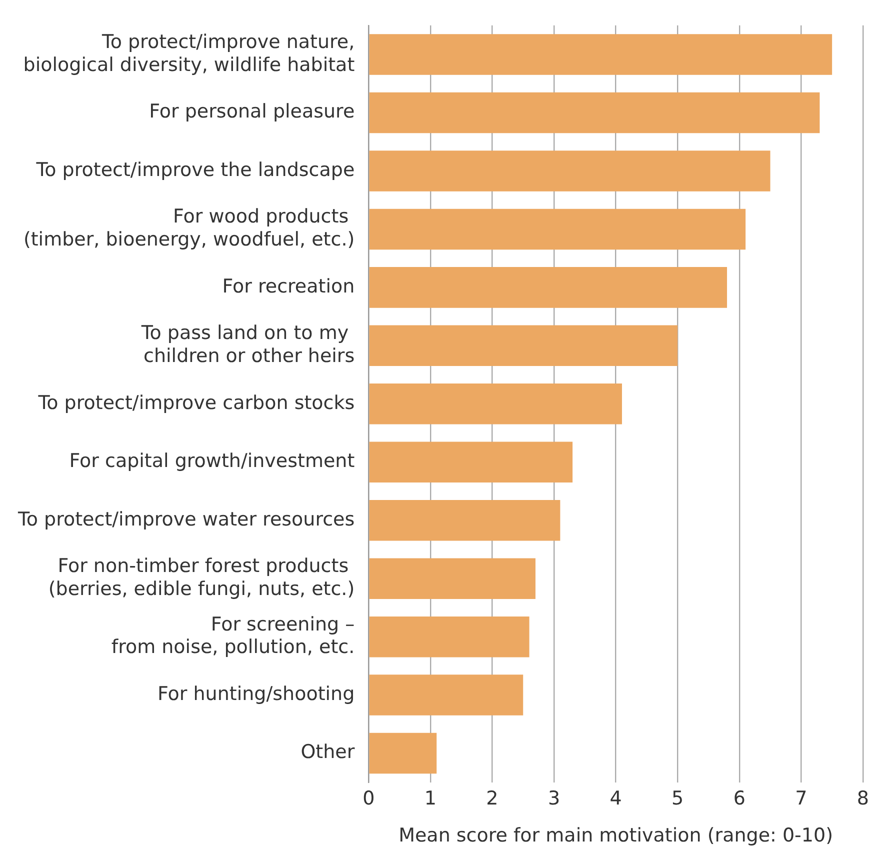 The height and width of the screenshot is (858, 875). Describe the element at coordinates (256, 693) in the screenshot. I see `y-tick-label: For hunting/shooting` at that location.